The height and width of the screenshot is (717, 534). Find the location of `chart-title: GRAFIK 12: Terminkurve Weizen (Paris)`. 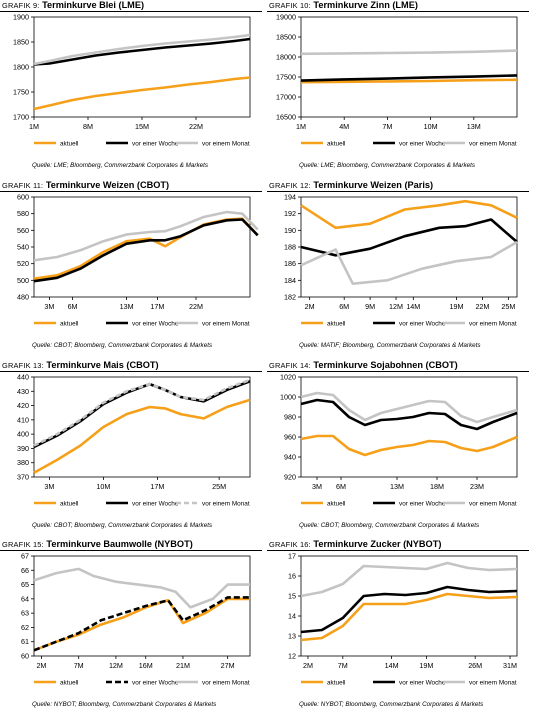

chart-title: GRAFIK 12: Terminkurve Weizen (Paris) is located at coordinates (351, 185).